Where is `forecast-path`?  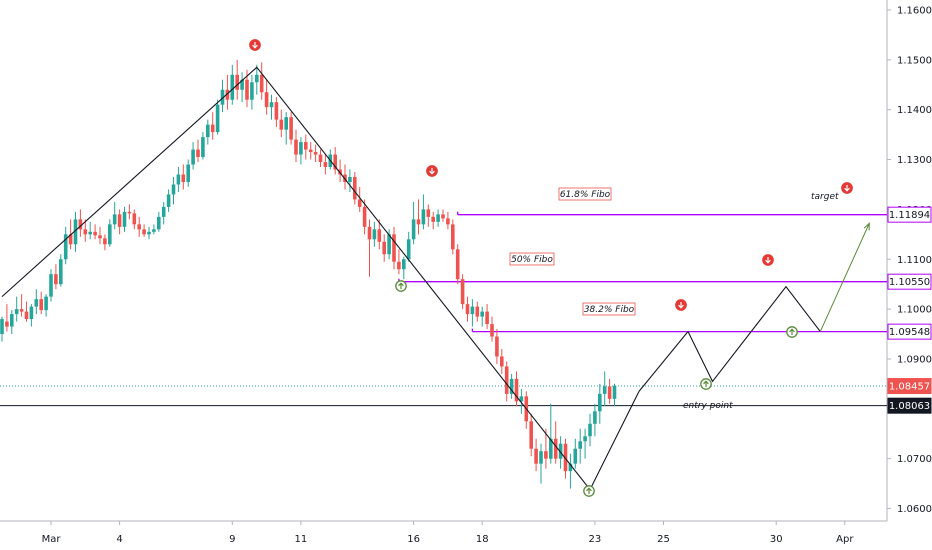 forecast-path is located at coordinates (729, 338).